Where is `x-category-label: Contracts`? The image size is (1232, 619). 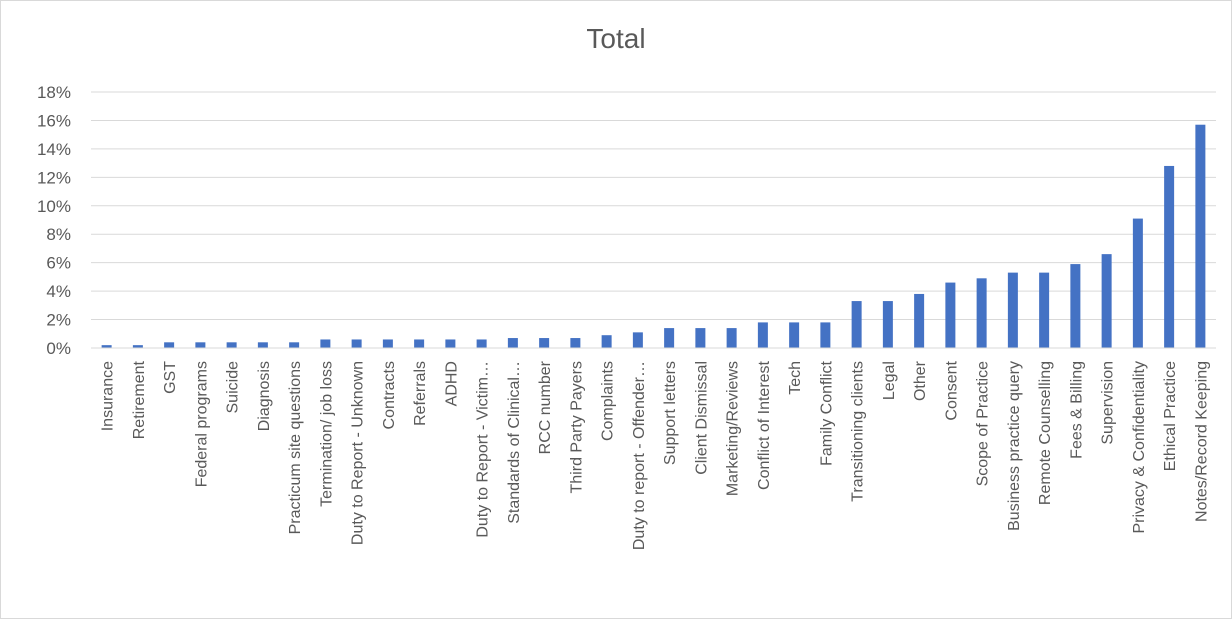 x-category-label: Contracts is located at coordinates (389, 395).